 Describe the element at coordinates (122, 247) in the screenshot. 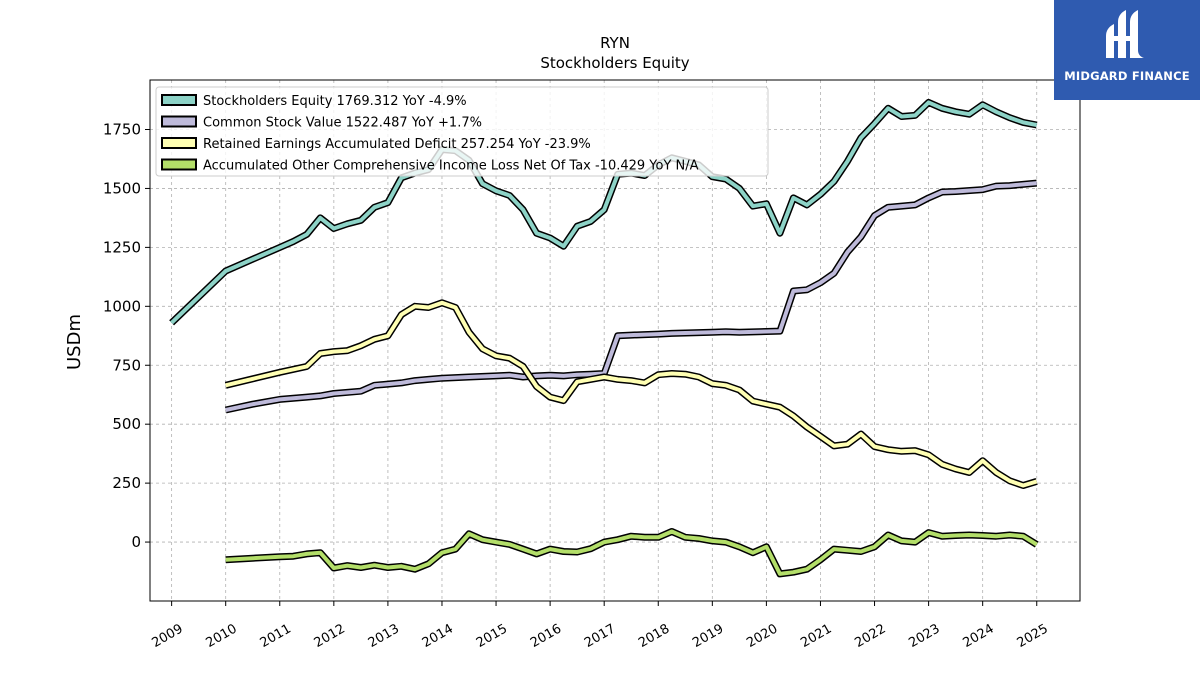

I see `y-tick-label: 1250` at that location.